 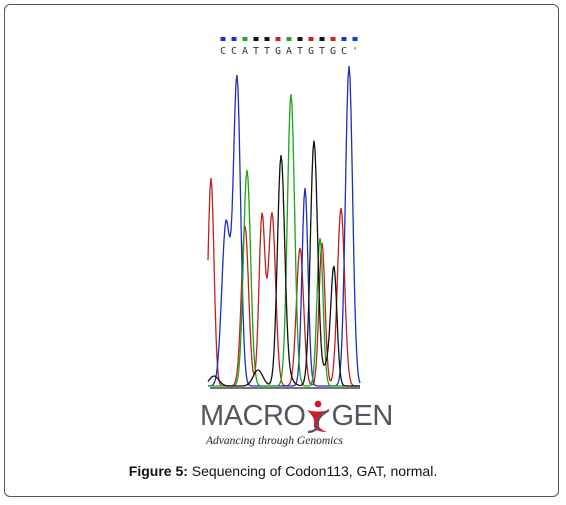 What do you see at coordinates (283, 263) in the screenshot?
I see `trace-g` at bounding box center [283, 263].